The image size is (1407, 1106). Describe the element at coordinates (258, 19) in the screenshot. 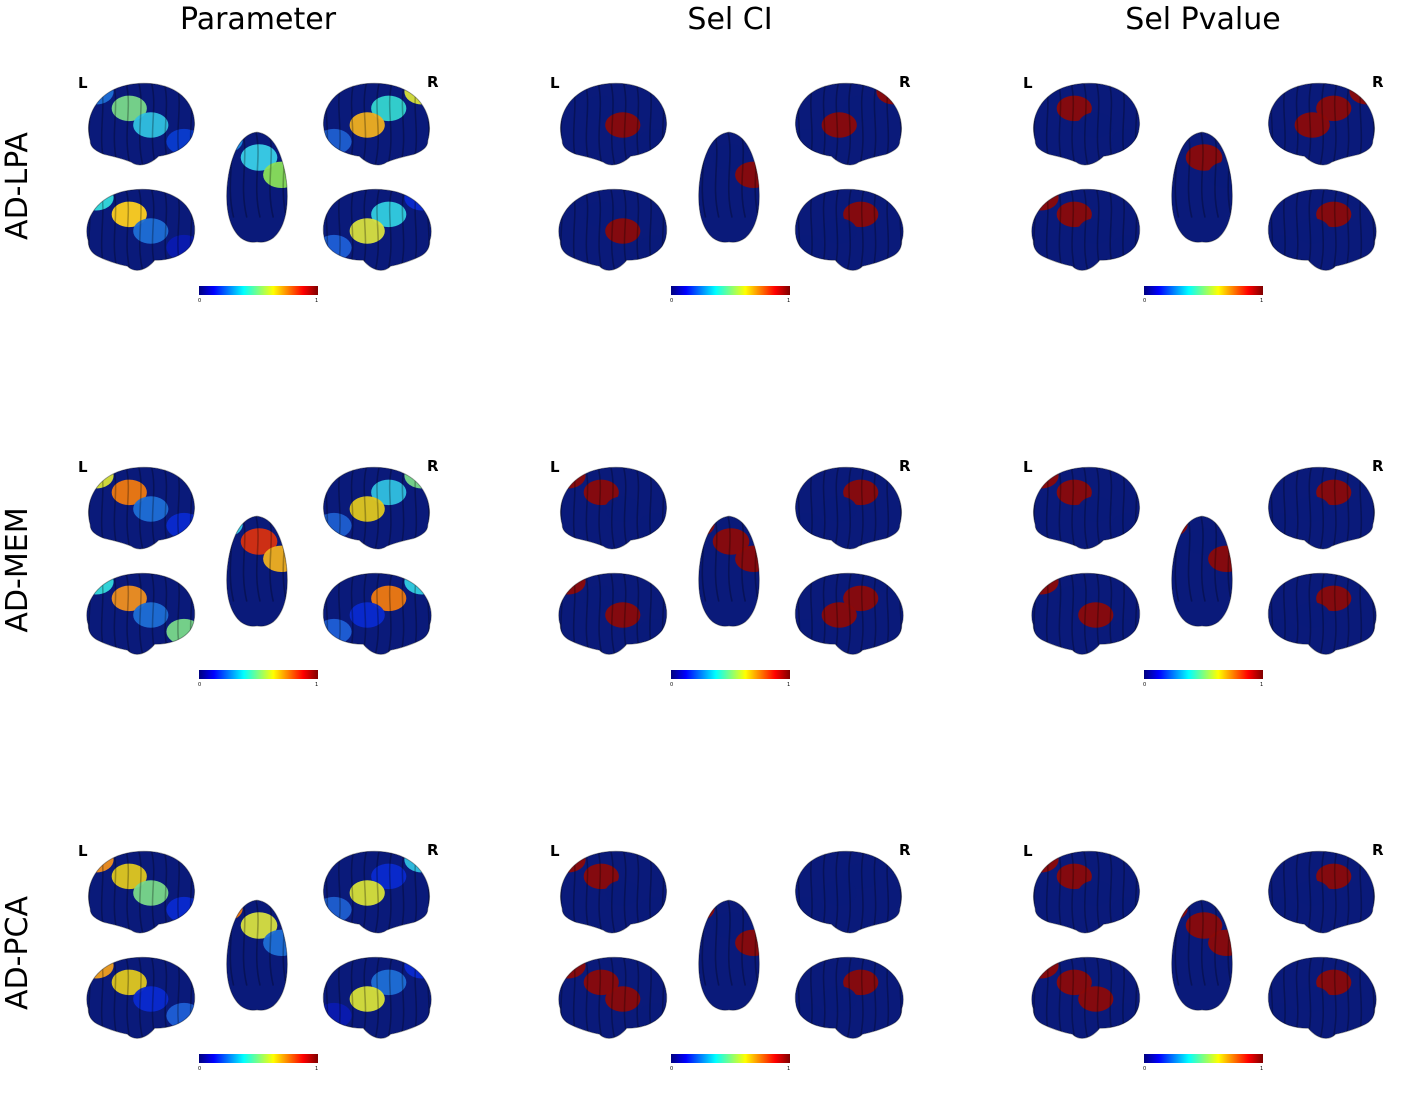

I see `column-title: Parameter` at that location.